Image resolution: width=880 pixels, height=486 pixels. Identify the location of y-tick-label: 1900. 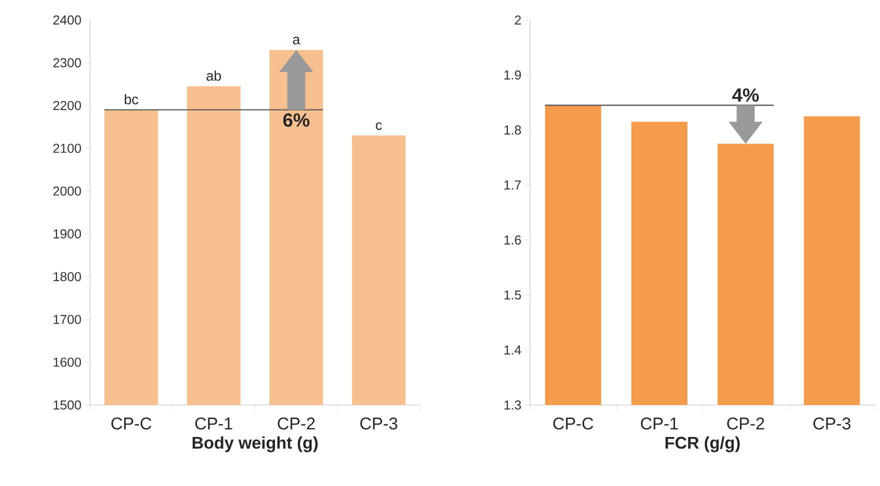
(67, 233).